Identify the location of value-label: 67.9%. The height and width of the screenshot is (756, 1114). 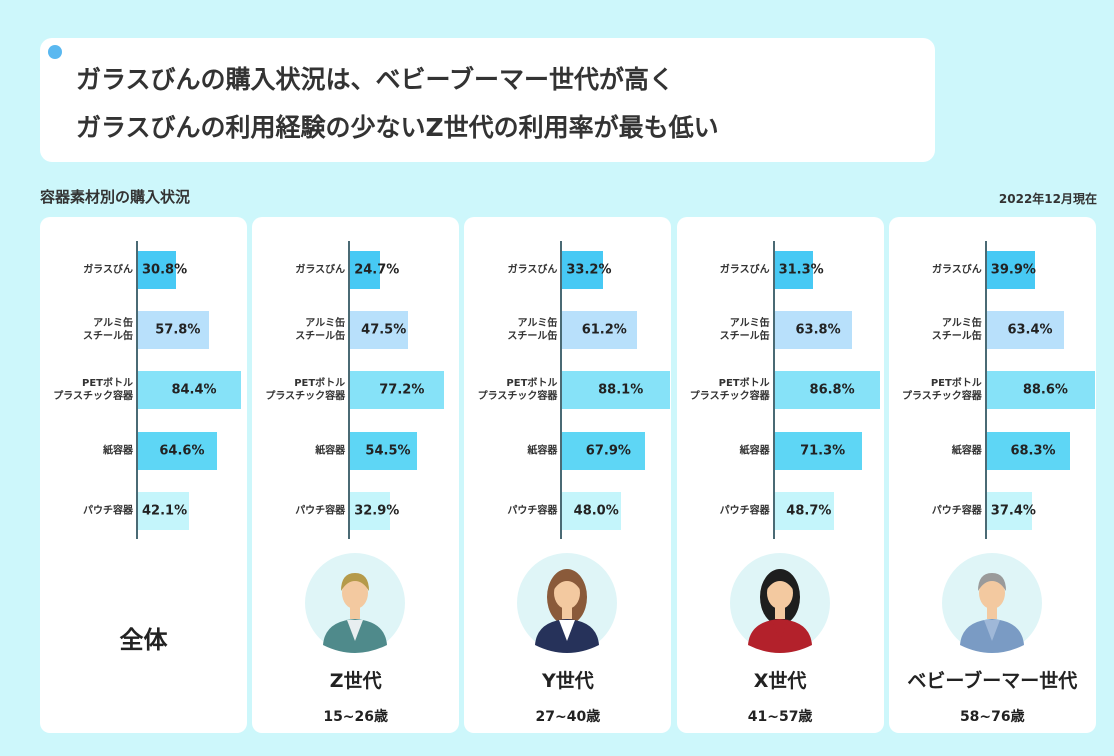
(608, 451).